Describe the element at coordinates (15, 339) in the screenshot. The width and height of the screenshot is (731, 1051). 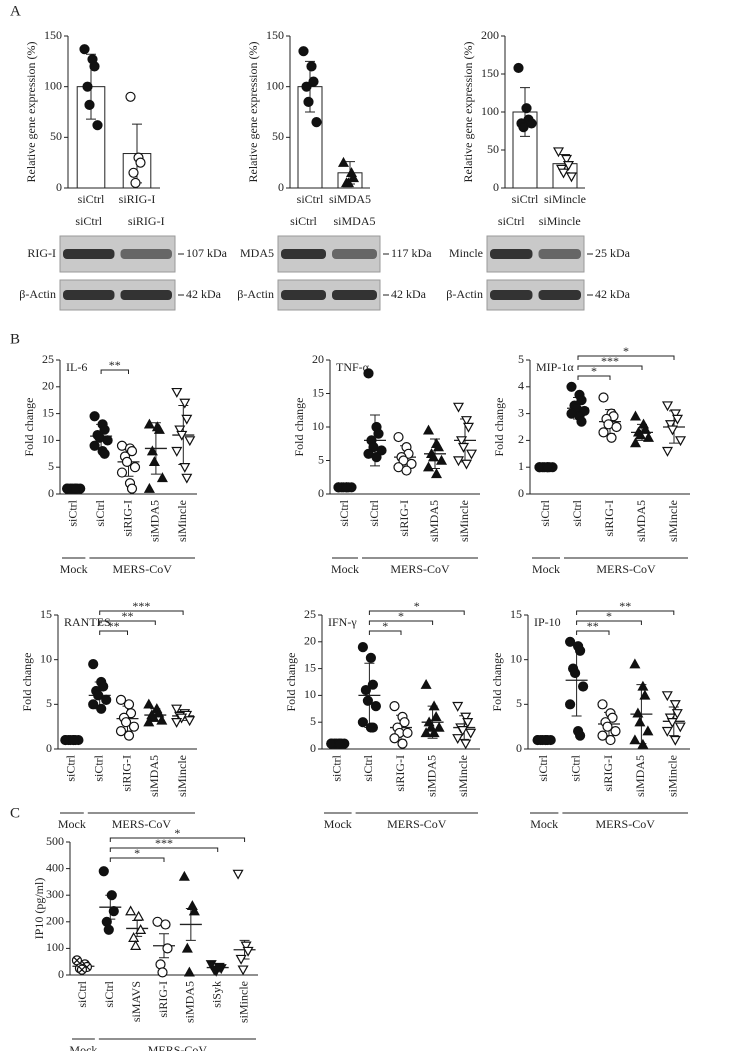
I see `panel-label: B` at that location.